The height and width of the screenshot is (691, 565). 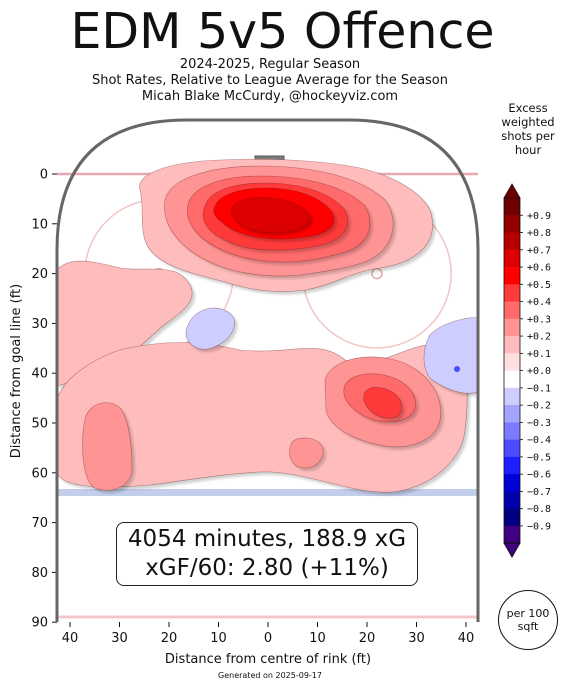 What do you see at coordinates (270, 96) in the screenshot?
I see `chart-subtitle-author: Micah Blake McCurdy, @hockeyviz.com` at bounding box center [270, 96].